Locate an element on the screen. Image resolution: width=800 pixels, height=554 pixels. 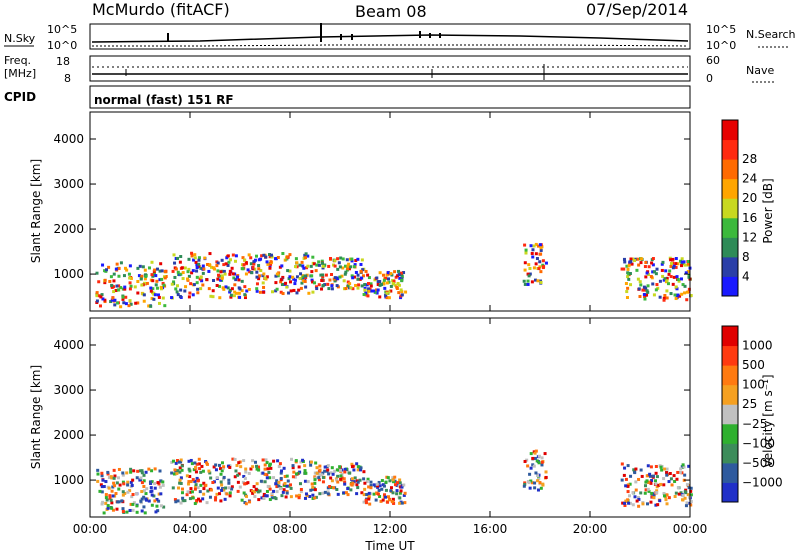
velocity-colorbar-label: Velocity [m s⁻¹] is located at coordinates (768, 420).